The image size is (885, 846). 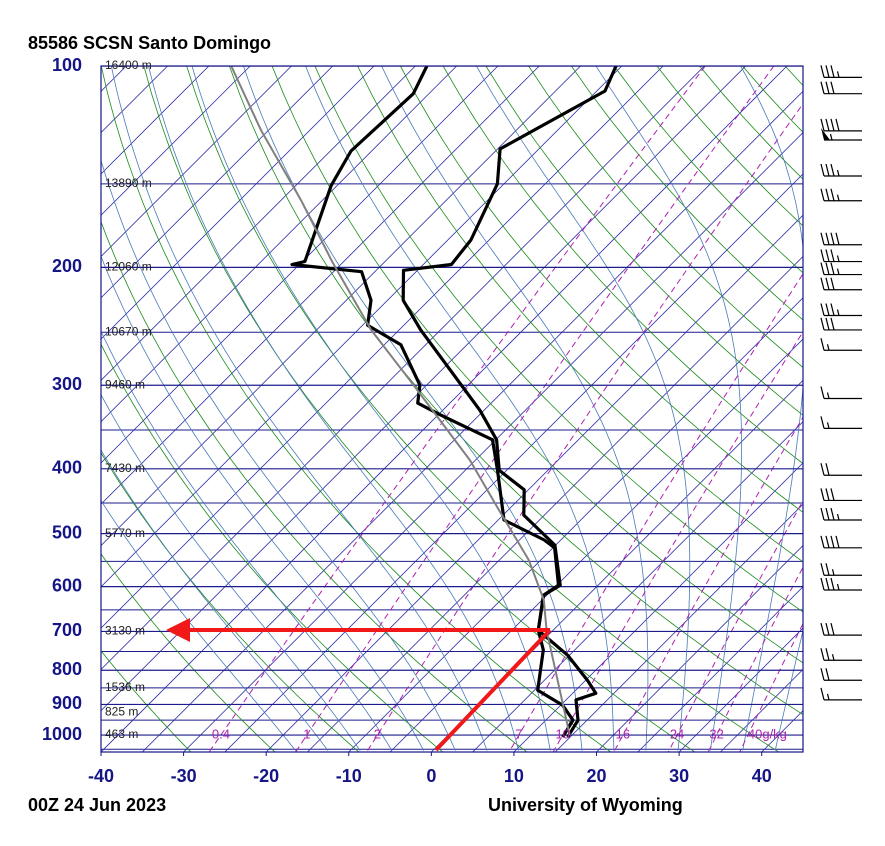 I want to click on height-label: 9460 m, so click(x=125, y=384).